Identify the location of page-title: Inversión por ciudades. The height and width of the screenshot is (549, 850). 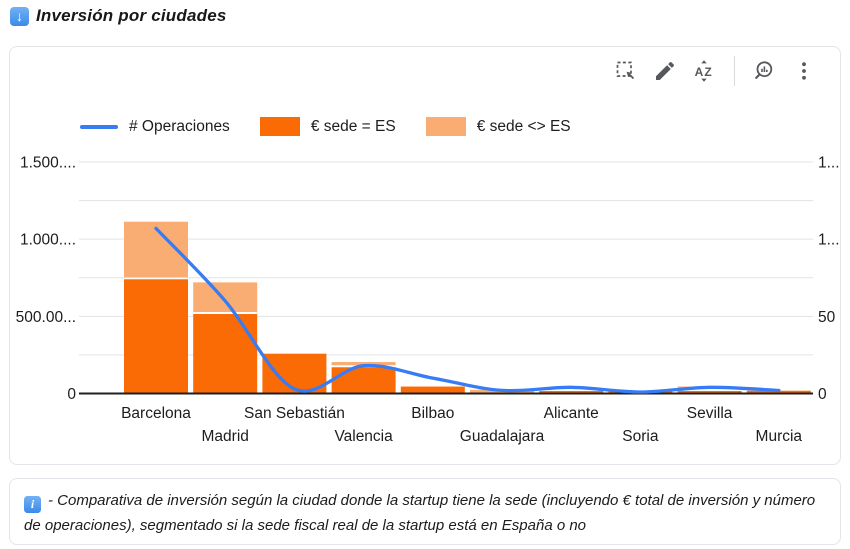
(131, 15).